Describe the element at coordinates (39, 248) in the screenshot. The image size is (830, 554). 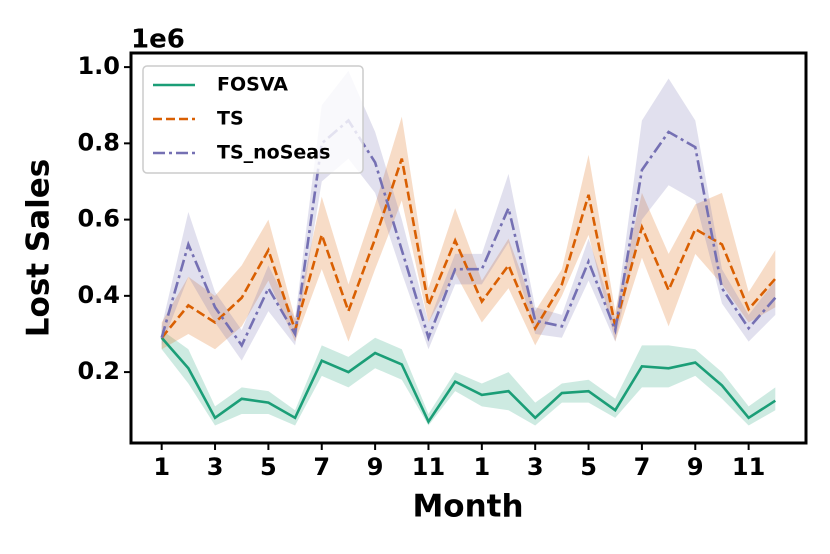
I see `y-axis-label: Lost Sales` at that location.